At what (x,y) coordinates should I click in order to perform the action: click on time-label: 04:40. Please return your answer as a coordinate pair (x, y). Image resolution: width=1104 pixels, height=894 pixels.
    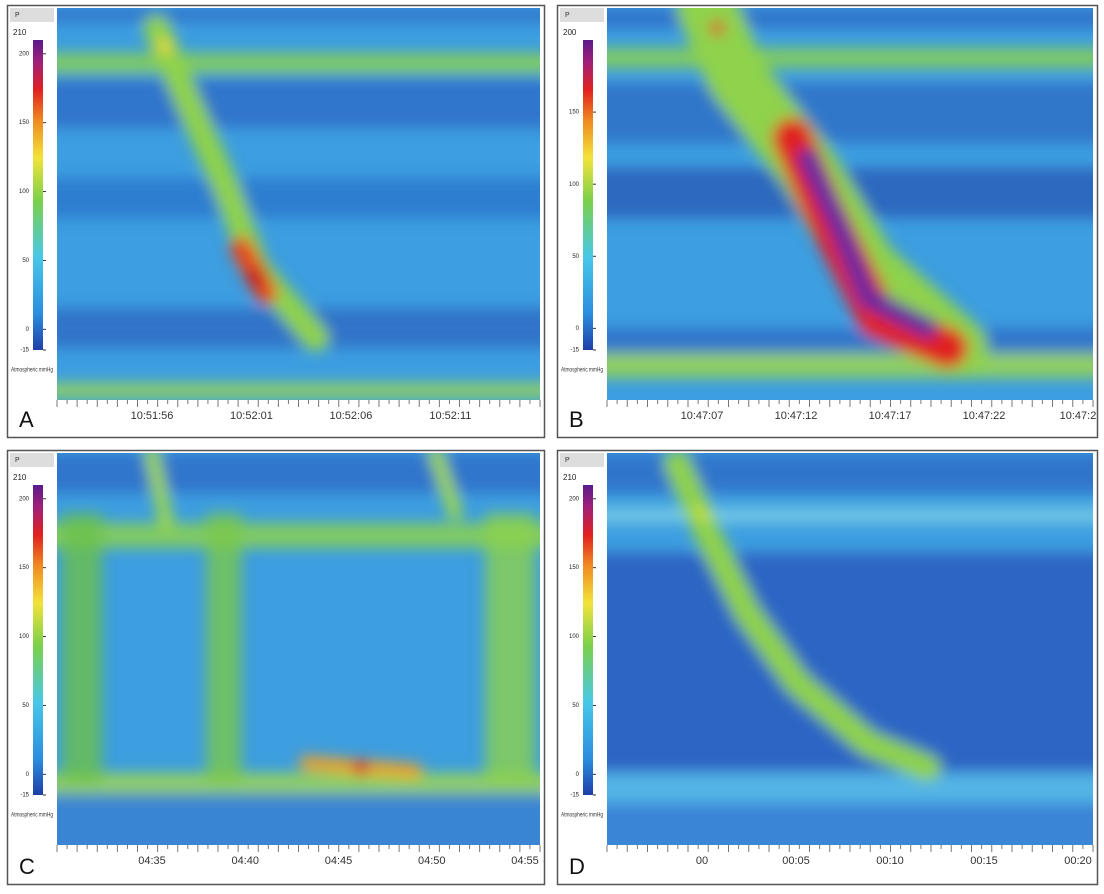
    Looking at the image, I should click on (245, 861).